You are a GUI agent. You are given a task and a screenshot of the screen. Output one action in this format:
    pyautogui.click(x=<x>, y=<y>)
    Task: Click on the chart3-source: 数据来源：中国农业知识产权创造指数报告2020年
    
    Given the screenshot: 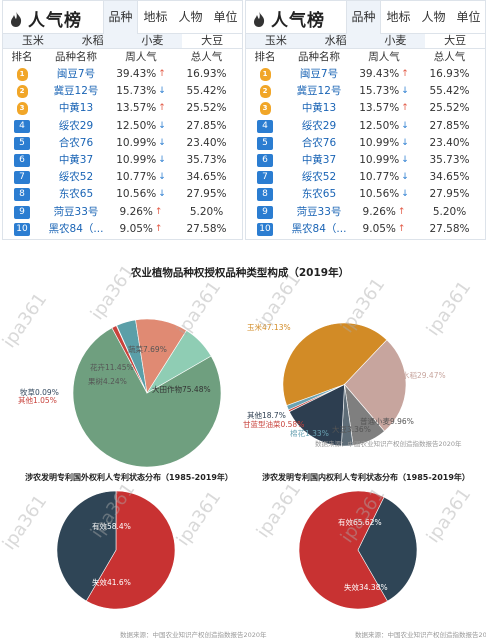 What is the action you would take?
    pyautogui.click(x=193, y=635)
    